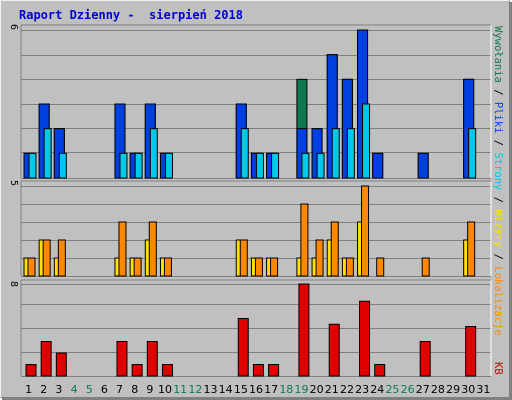  I want to click on x-tick-label: 6, so click(104, 389).